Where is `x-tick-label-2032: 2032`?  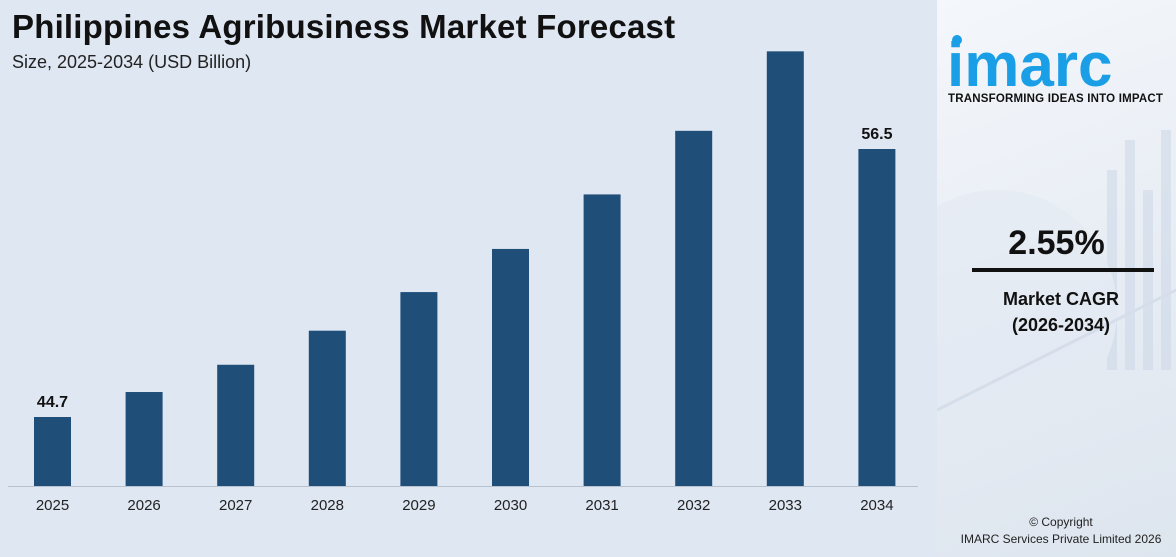
x-tick-label-2032: 2032 is located at coordinates (693, 505).